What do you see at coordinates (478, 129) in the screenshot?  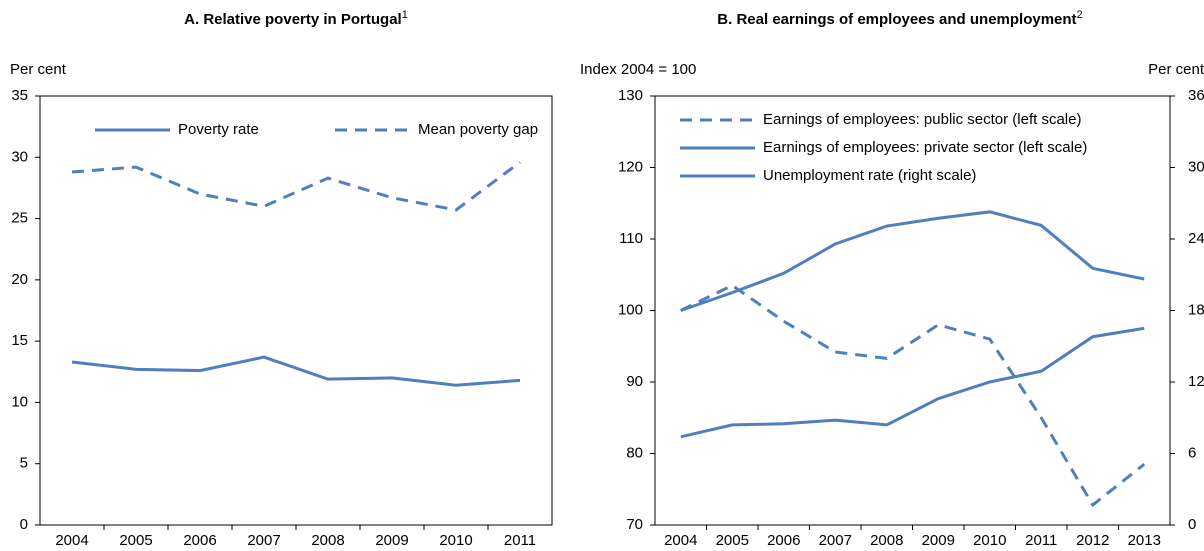 I see `legend-label: Mean poverty gap` at bounding box center [478, 129].